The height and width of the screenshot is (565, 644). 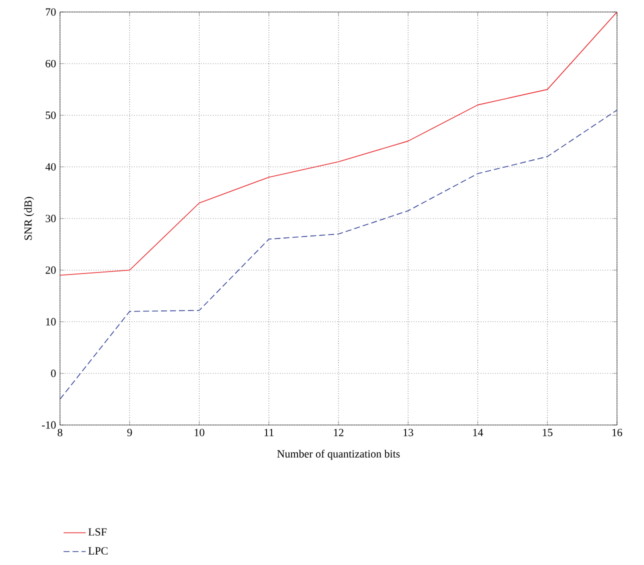 What do you see at coordinates (269, 432) in the screenshot?
I see `x-tick-label: 11` at bounding box center [269, 432].